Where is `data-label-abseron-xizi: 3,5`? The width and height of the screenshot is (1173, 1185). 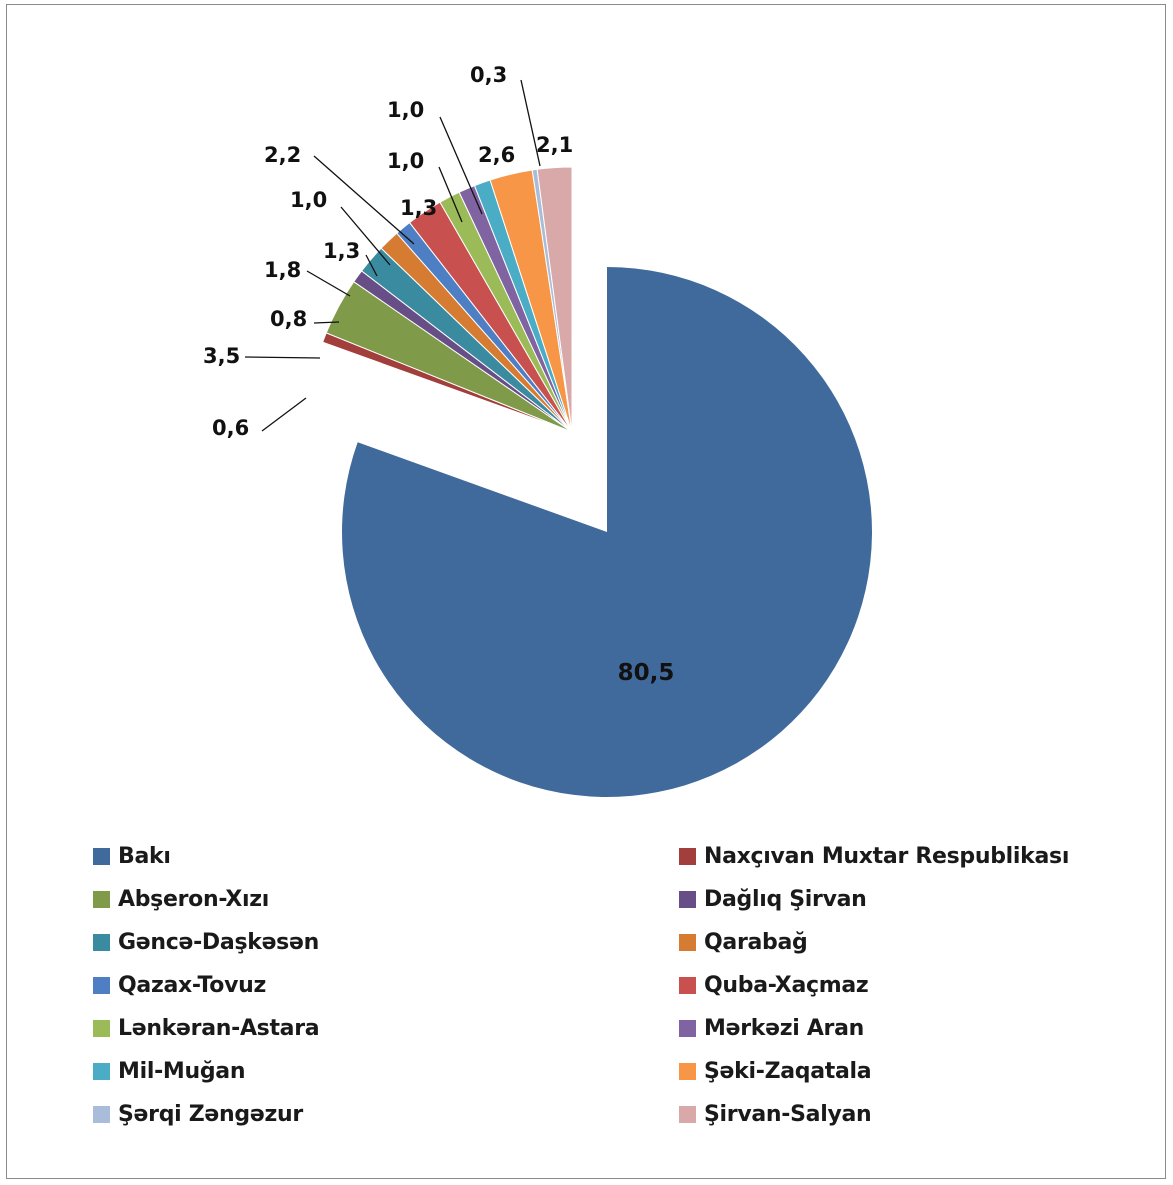 data-label-abseron-xizi: 3,5 is located at coordinates (221, 356).